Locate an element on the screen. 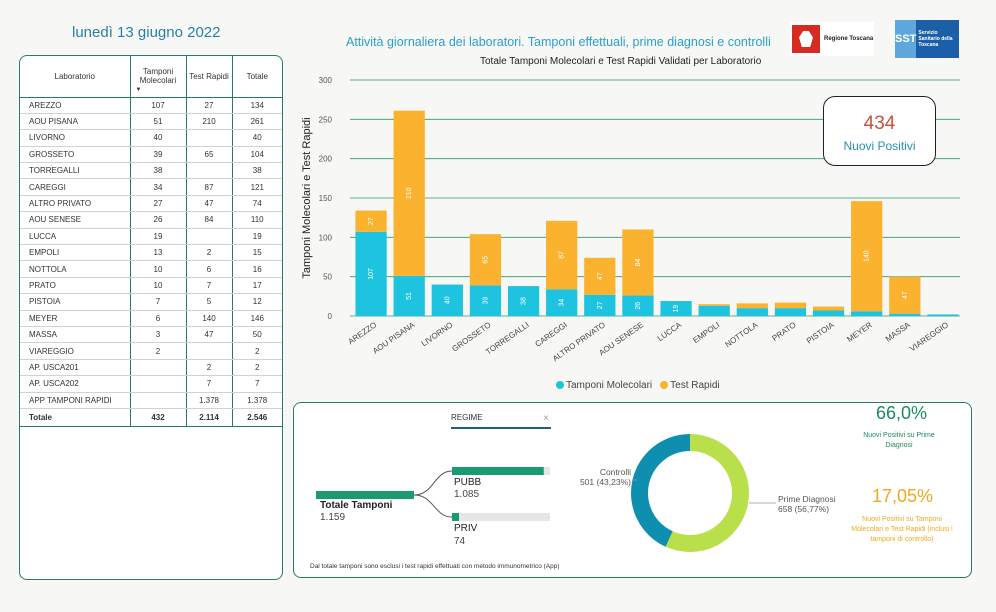 This screenshot has height=612, width=996. table-row: TORREGALLI 38 38 is located at coordinates (151, 171).